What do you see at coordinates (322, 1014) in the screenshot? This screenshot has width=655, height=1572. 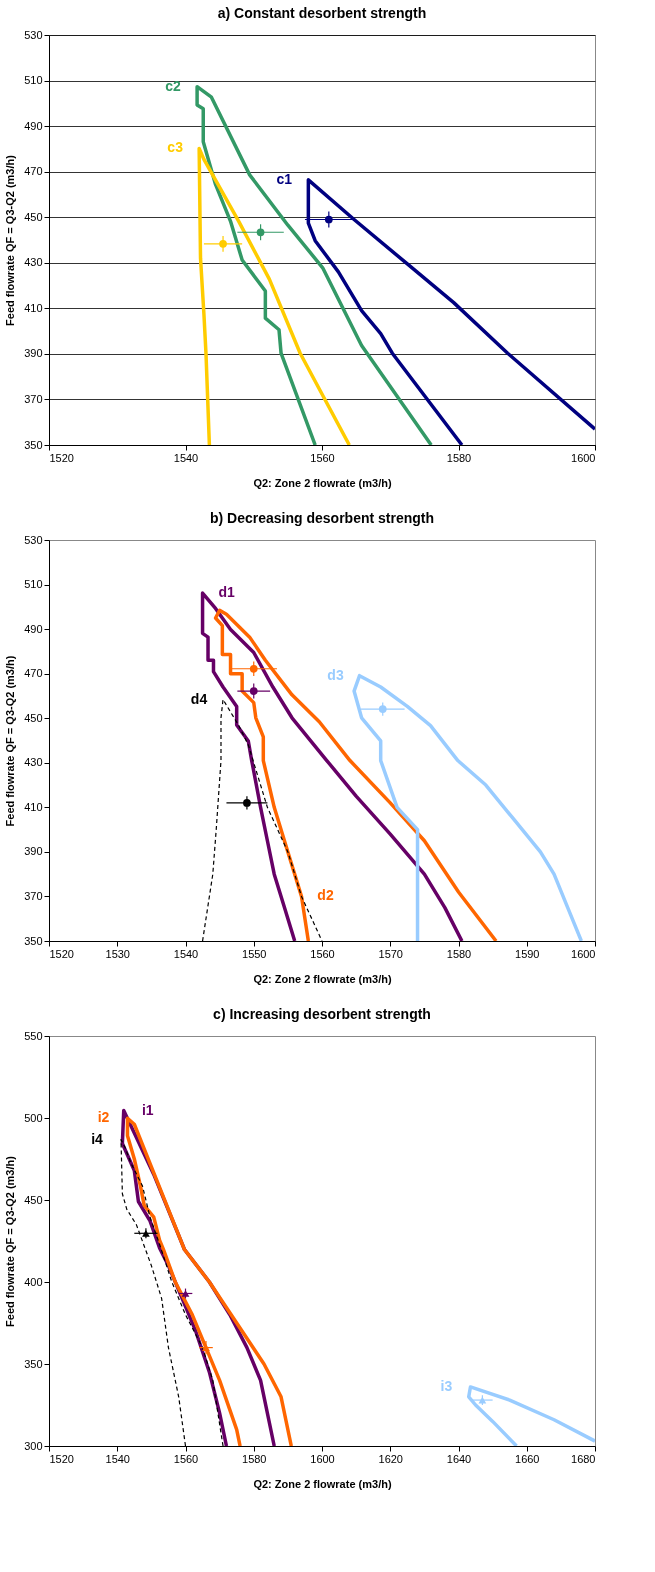 I see `chart-title: c) Increasing desorbent strength` at bounding box center [322, 1014].